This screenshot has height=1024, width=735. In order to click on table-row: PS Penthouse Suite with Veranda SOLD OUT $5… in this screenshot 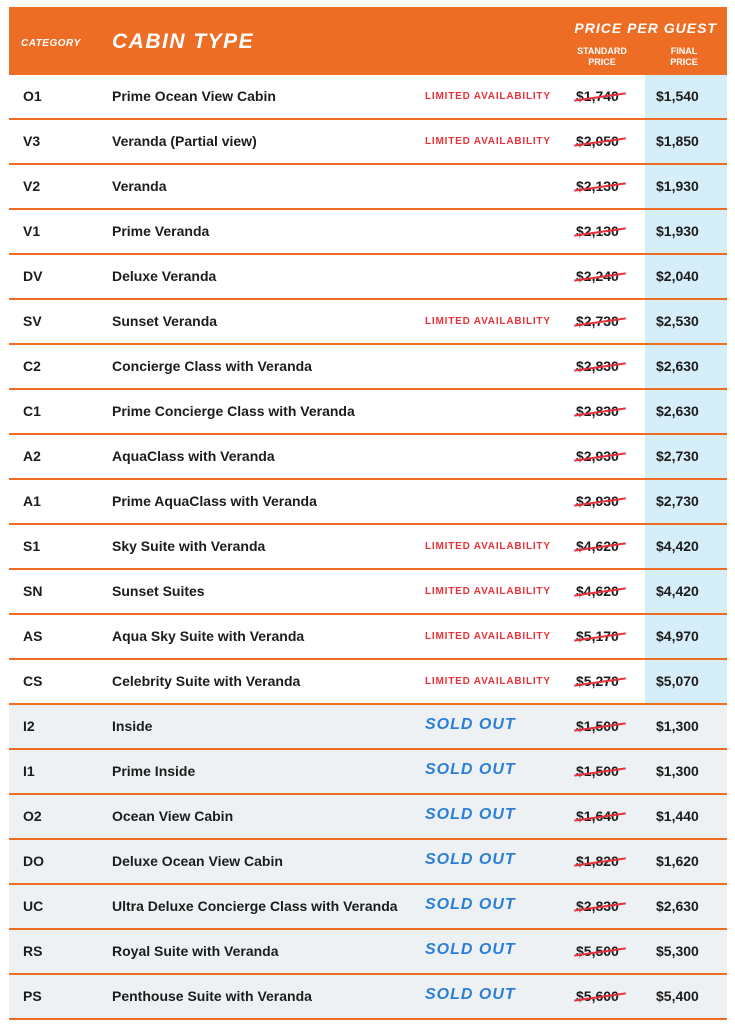, I will do `click(368, 997)`.